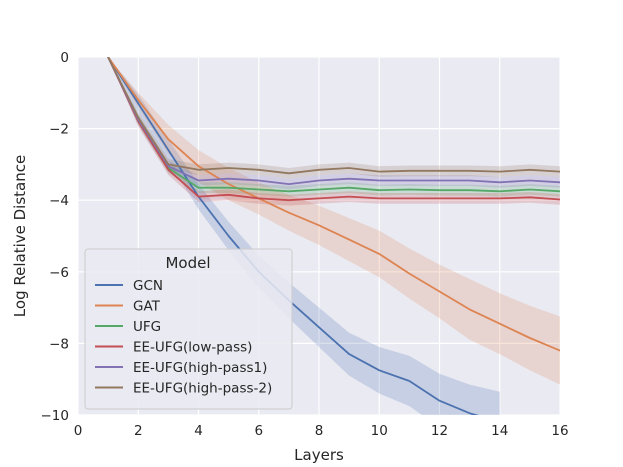 This screenshot has height=467, width=623. I want to click on legend-label-gat: GAT, so click(147, 307).